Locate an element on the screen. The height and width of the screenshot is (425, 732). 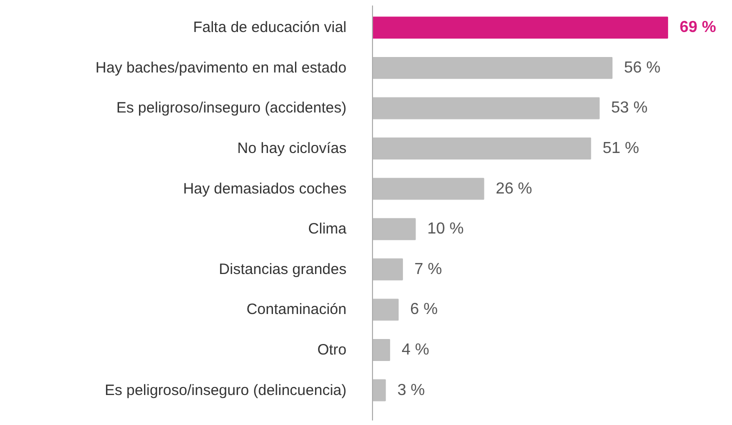
y-tick-label: No hay ciclovías is located at coordinates (292, 149).